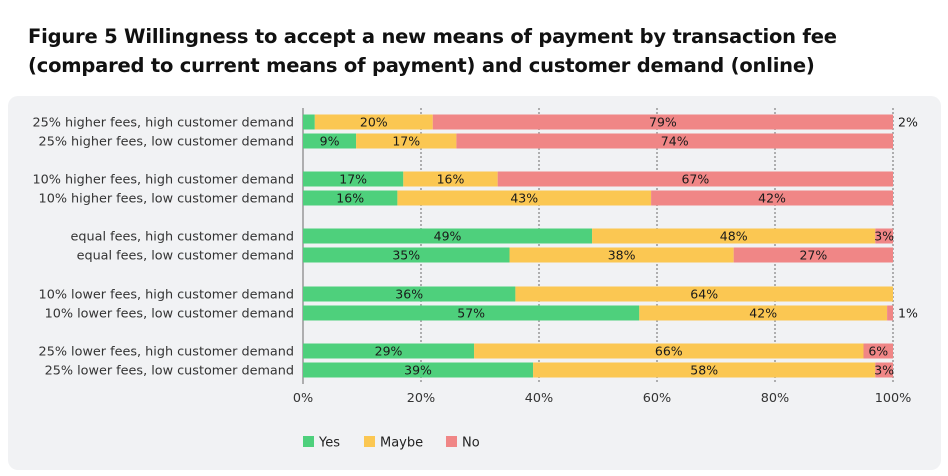  Describe the element at coordinates (401, 443) in the screenshot. I see `legend-label: Maybe` at that location.